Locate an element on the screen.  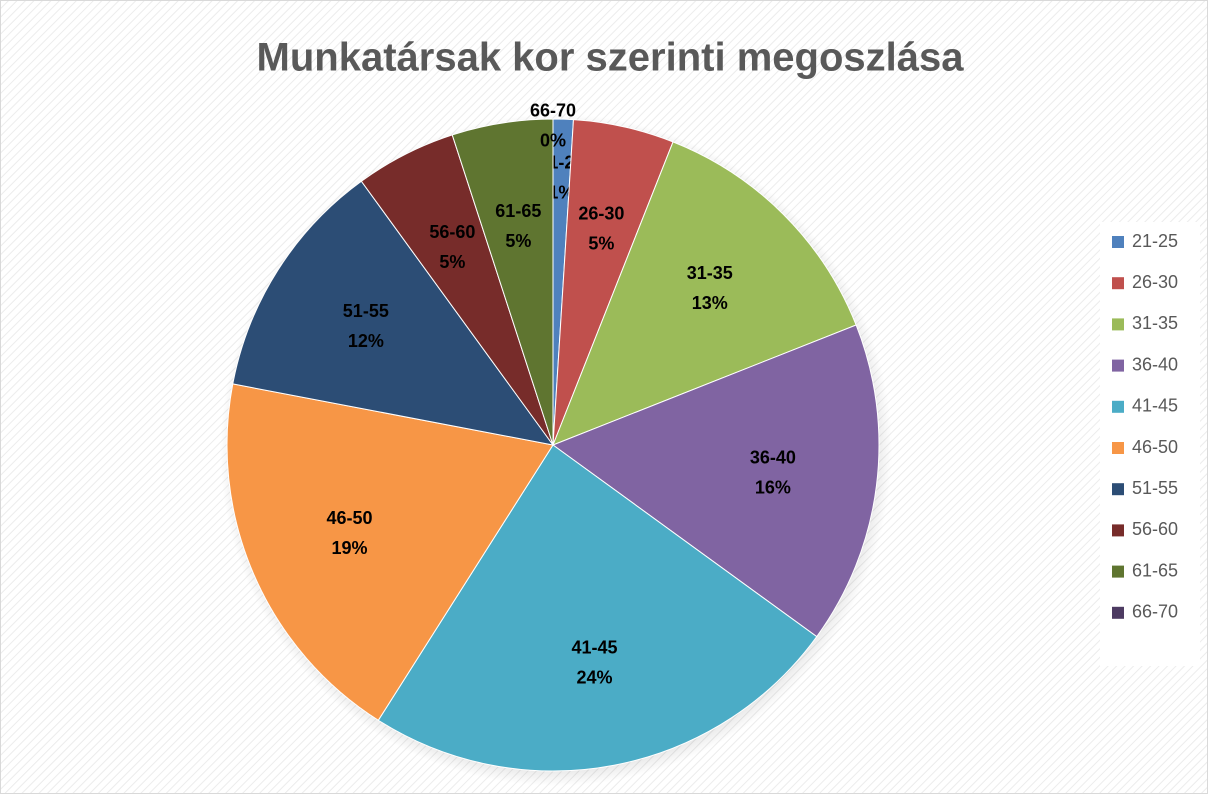
data-label-value: 1% is located at coordinates (561, 193).